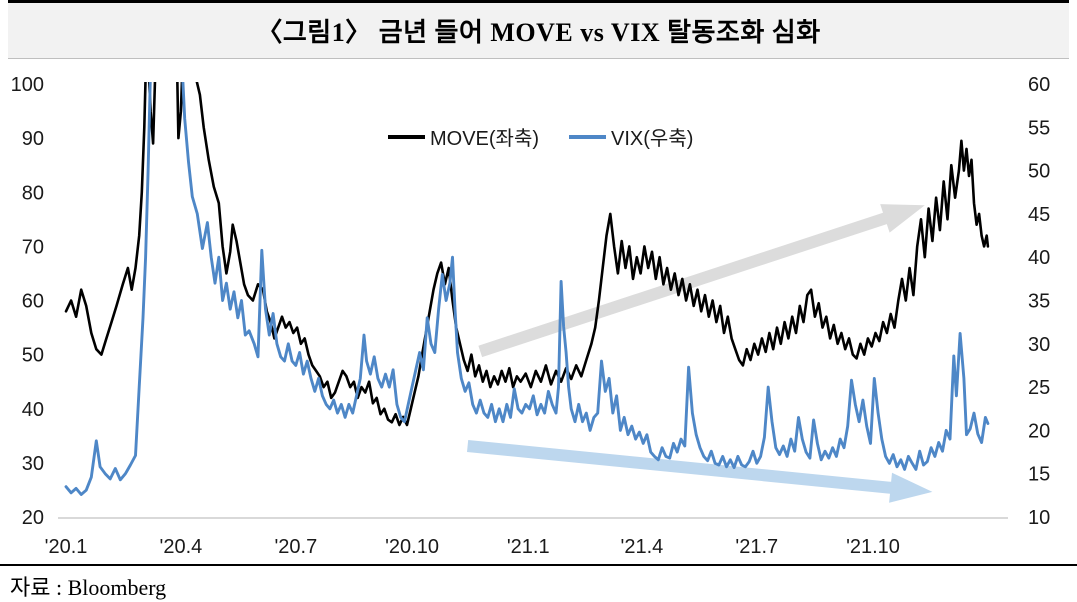  What do you see at coordinates (1039, 172) in the screenshot?
I see `y-right-tick-label: 50` at bounding box center [1039, 172].